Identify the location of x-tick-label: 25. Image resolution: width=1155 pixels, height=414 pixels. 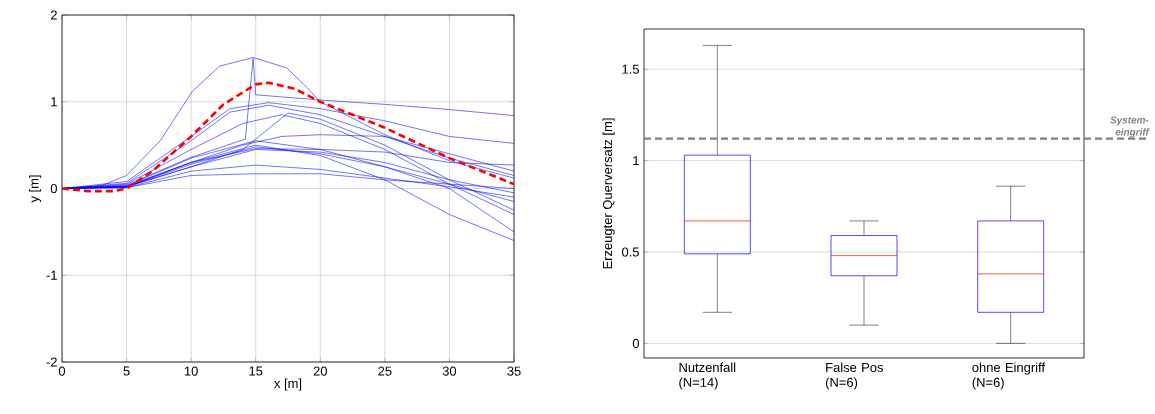
(385, 371).